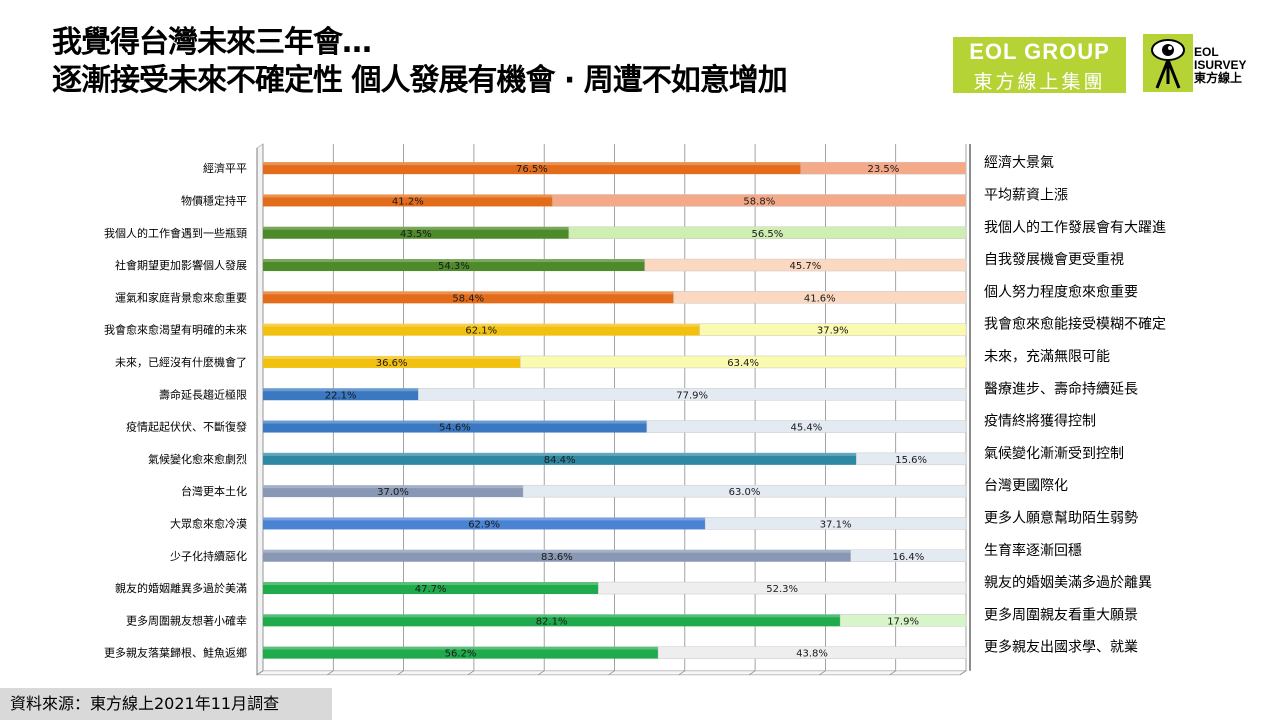 This screenshot has height=720, width=1280. Describe the element at coordinates (175, 653) in the screenshot. I see `row-left-label: 更多親友落葉歸根、鮭魚返鄉` at that location.